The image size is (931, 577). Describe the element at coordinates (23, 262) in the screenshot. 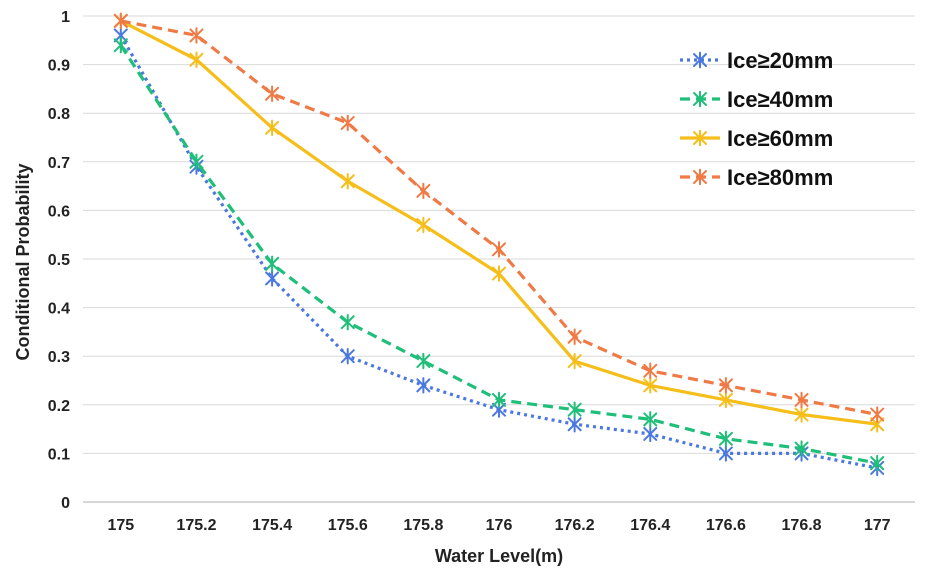

I see `y-axis-title: Conditional Probability` at that location.